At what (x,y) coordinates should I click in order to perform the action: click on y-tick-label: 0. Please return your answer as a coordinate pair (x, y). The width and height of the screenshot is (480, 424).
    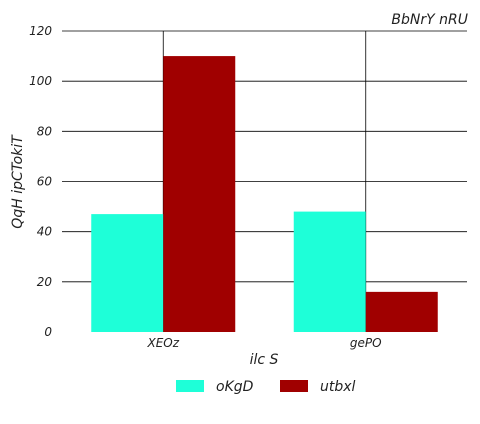
    Looking at the image, I should click on (48, 332).